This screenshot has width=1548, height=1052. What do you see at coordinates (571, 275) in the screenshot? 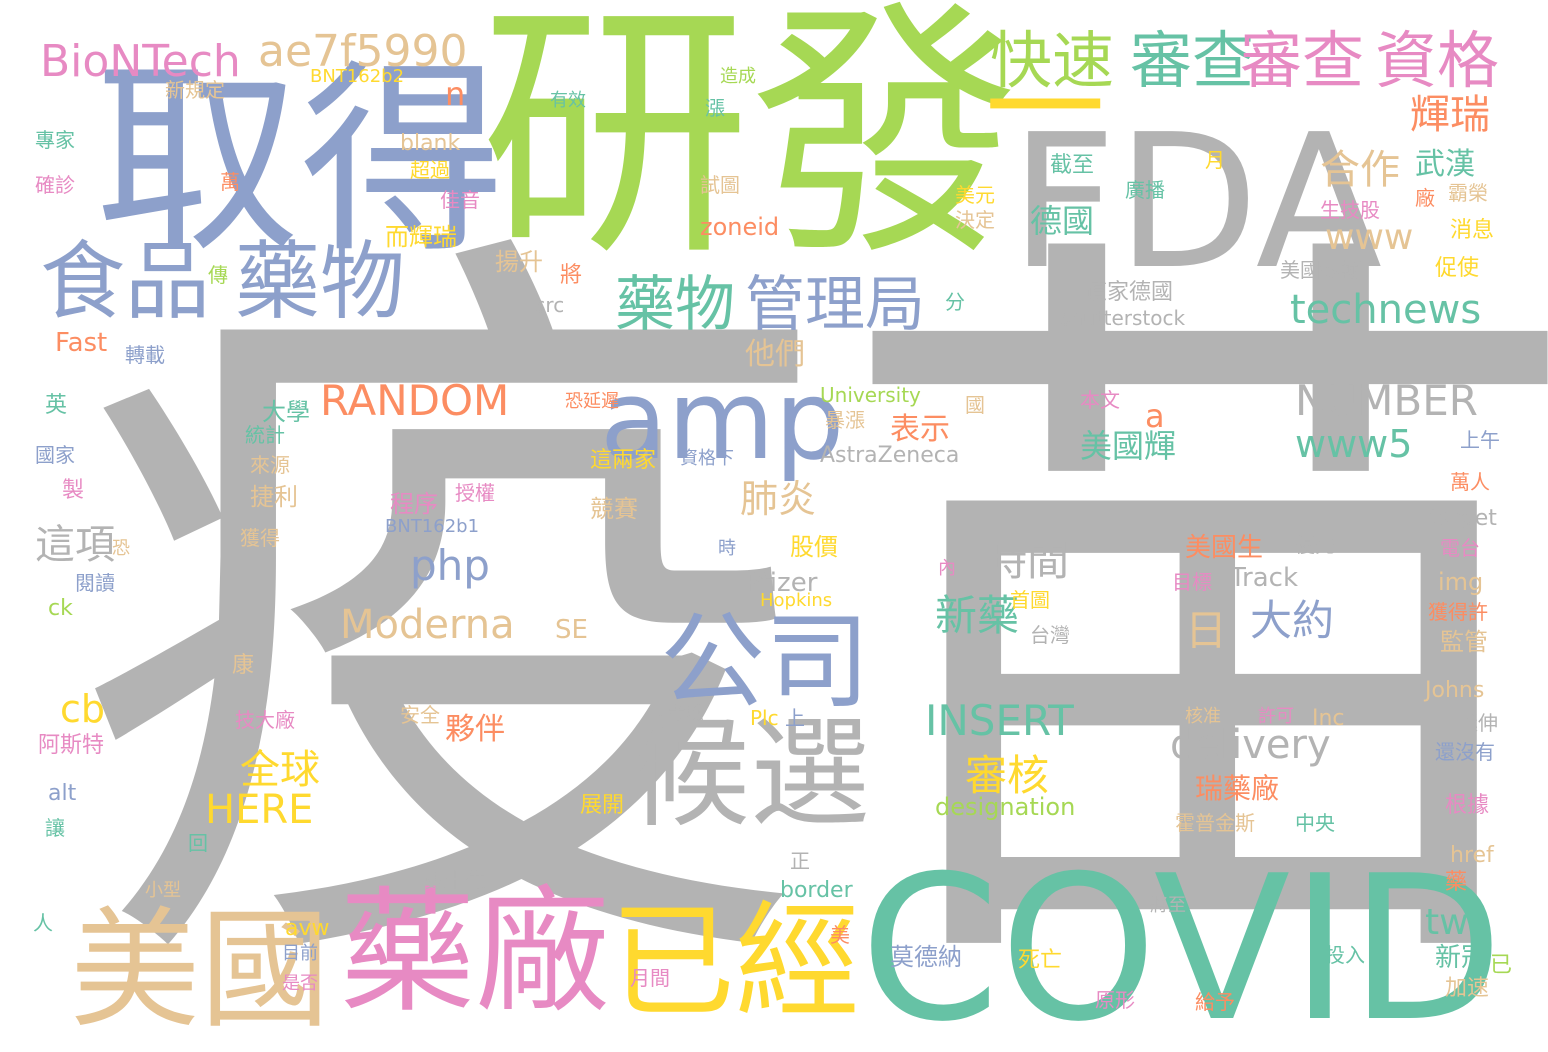
I see `cloud-word: 將` at bounding box center [571, 275].